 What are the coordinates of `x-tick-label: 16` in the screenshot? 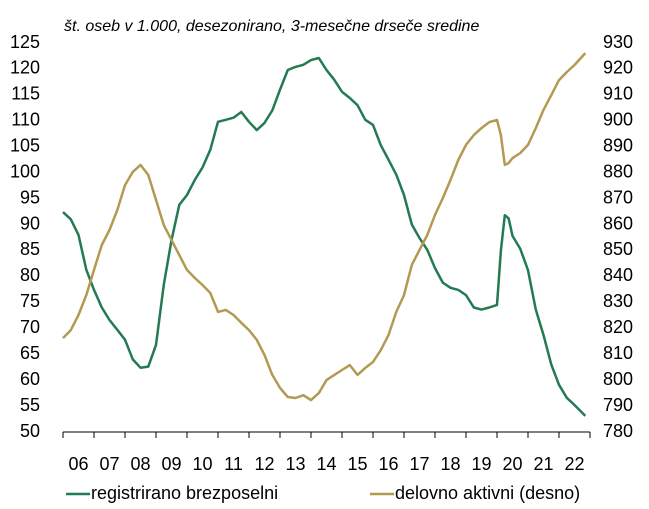 It's located at (388, 464).